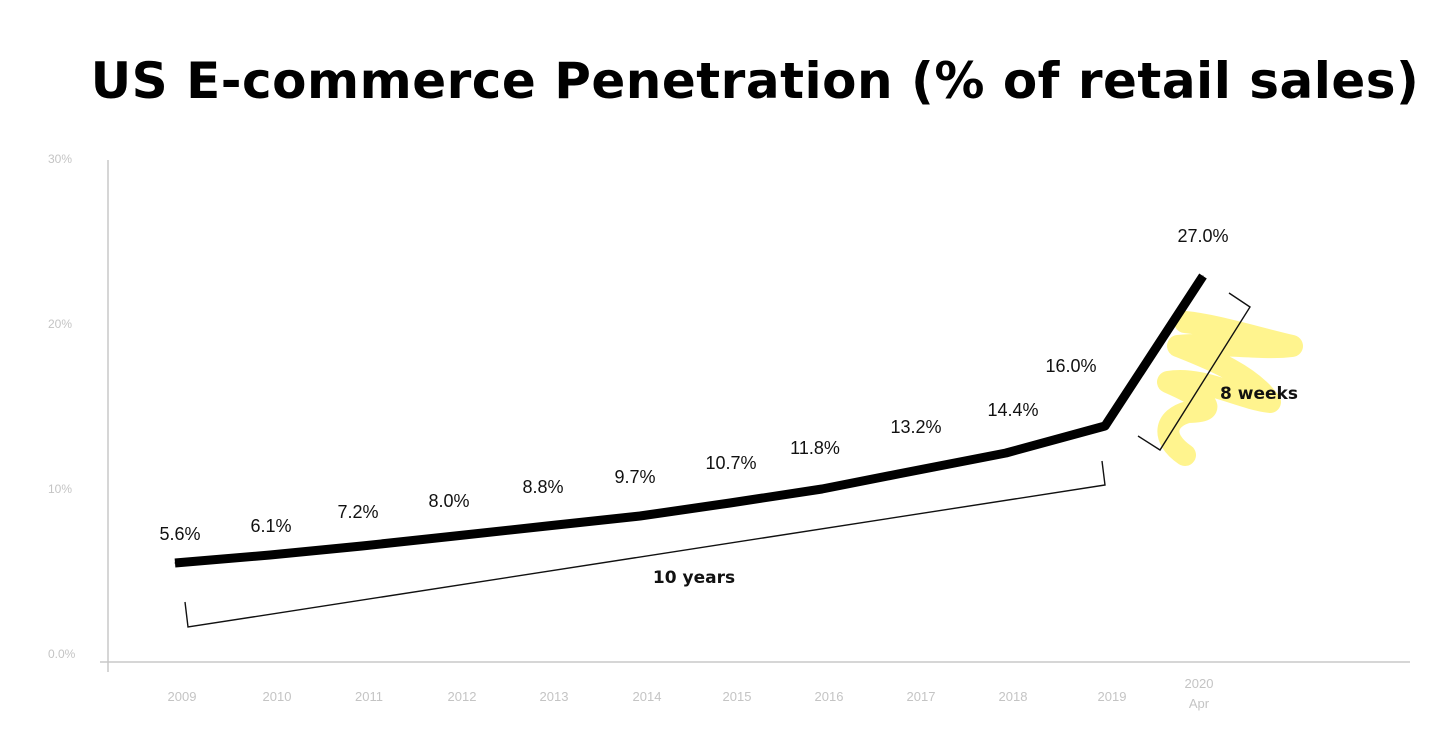  I want to click on highlight-scribble, so click(1230, 388).